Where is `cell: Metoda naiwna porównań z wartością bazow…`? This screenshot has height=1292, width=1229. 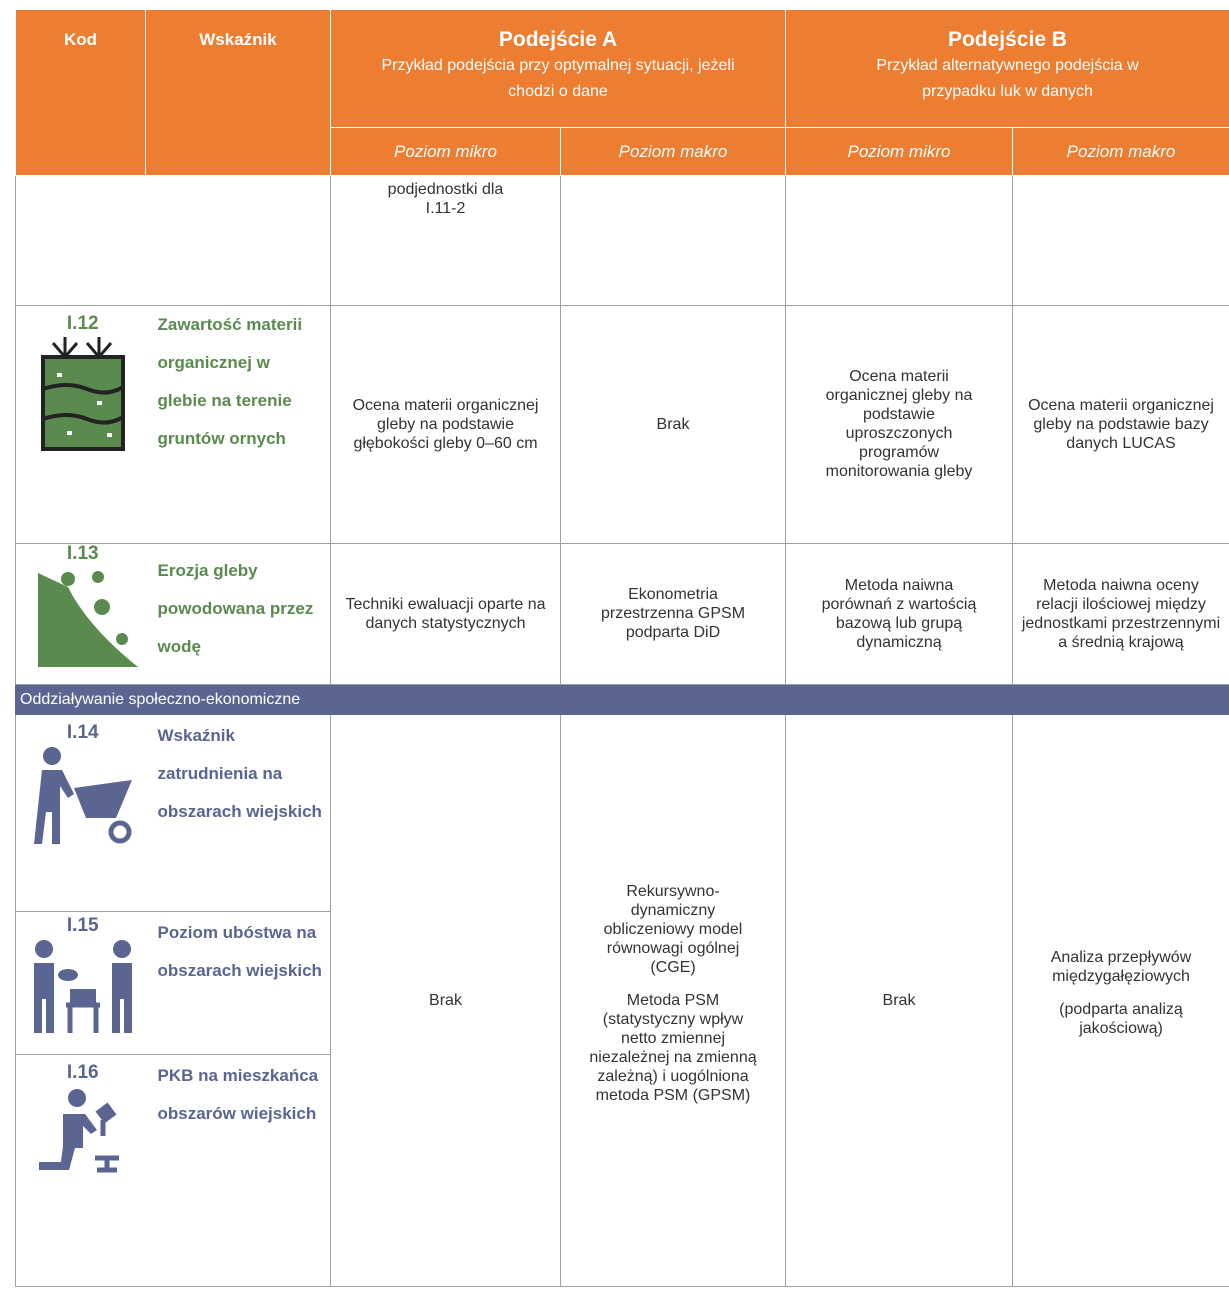 cell: Metoda naiwna porównań z wartością bazow… is located at coordinates (899, 613).